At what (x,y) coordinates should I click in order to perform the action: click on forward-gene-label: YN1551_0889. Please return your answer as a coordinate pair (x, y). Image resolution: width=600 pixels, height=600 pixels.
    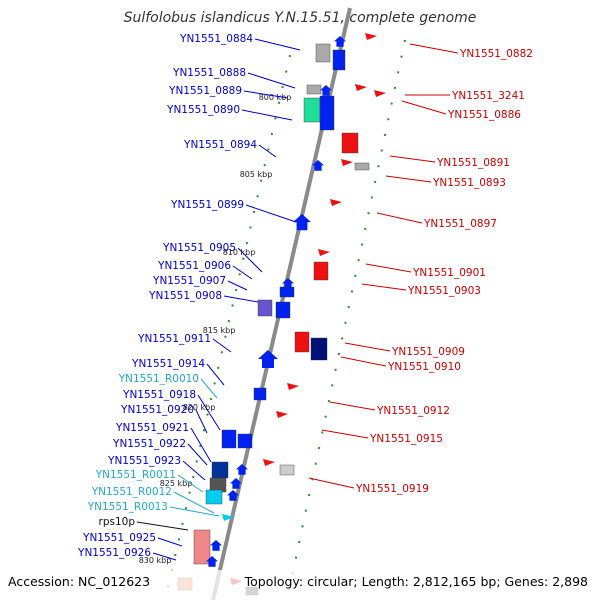
    Looking at the image, I should click on (205, 91).